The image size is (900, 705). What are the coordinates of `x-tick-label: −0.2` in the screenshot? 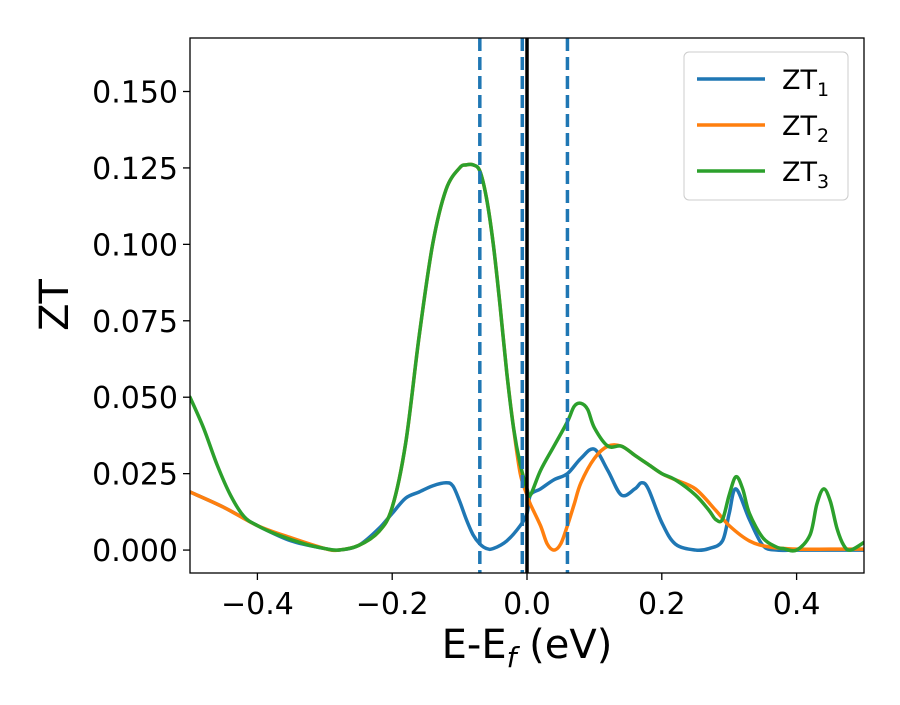 It's located at (392, 604).